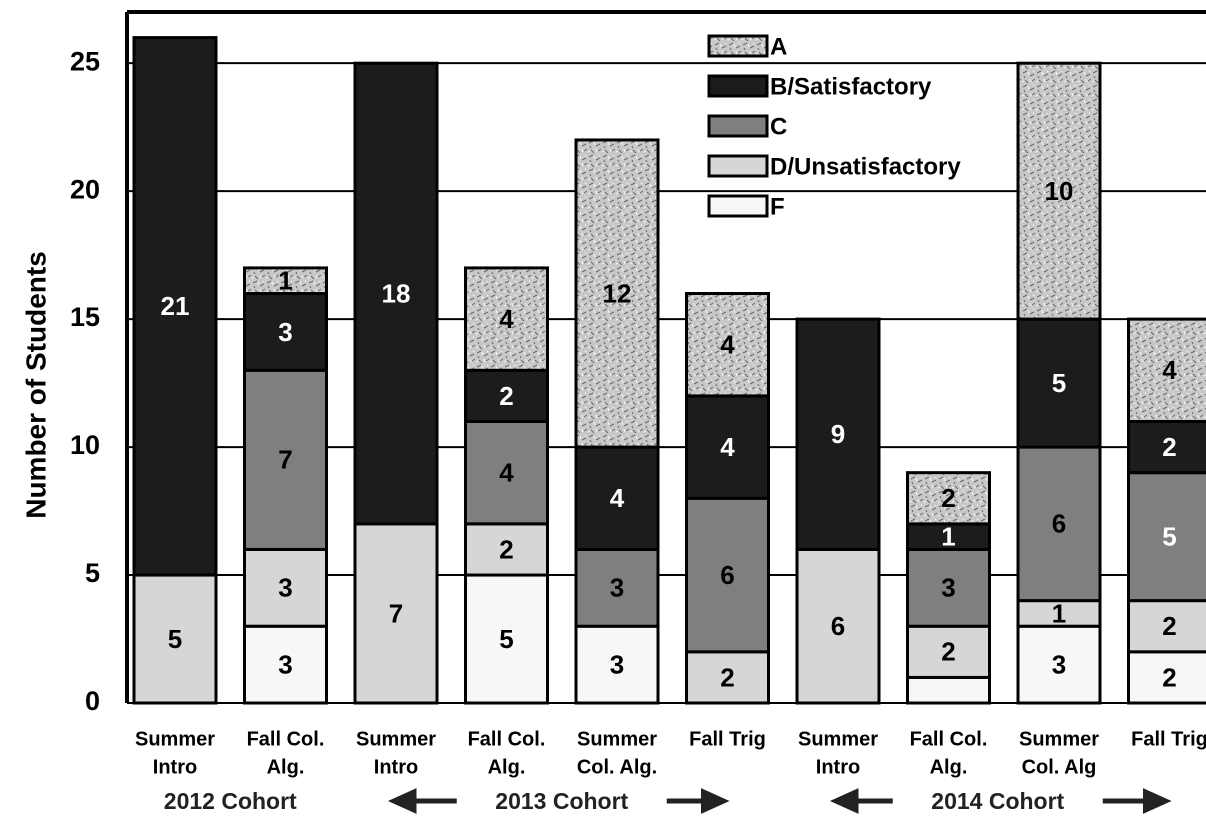 This screenshot has width=1206, height=818. Describe the element at coordinates (1059, 767) in the screenshot. I see `x-tick-label: Col. Alg` at that location.